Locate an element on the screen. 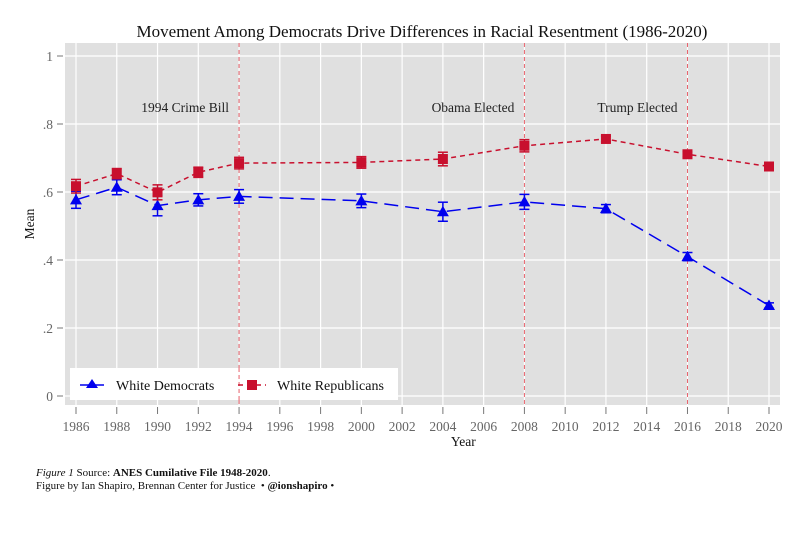 This screenshot has height=533, width=800. x-tick-label: 2000 is located at coordinates (361, 426).